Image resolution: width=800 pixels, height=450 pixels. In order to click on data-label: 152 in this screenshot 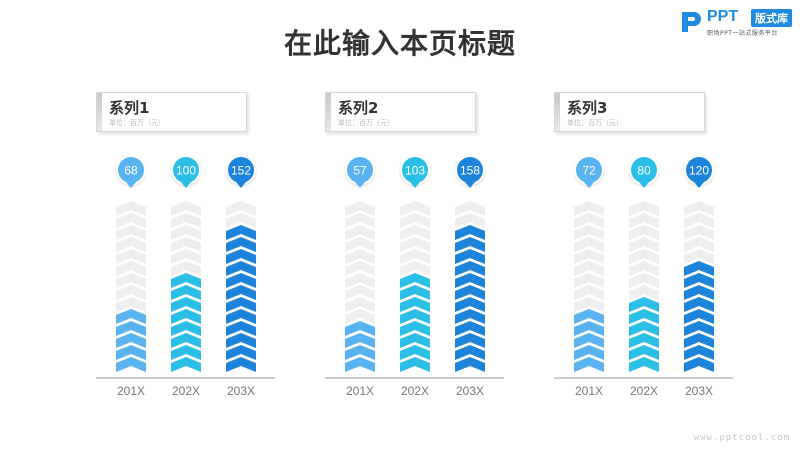, I will do `click(241, 171)`.